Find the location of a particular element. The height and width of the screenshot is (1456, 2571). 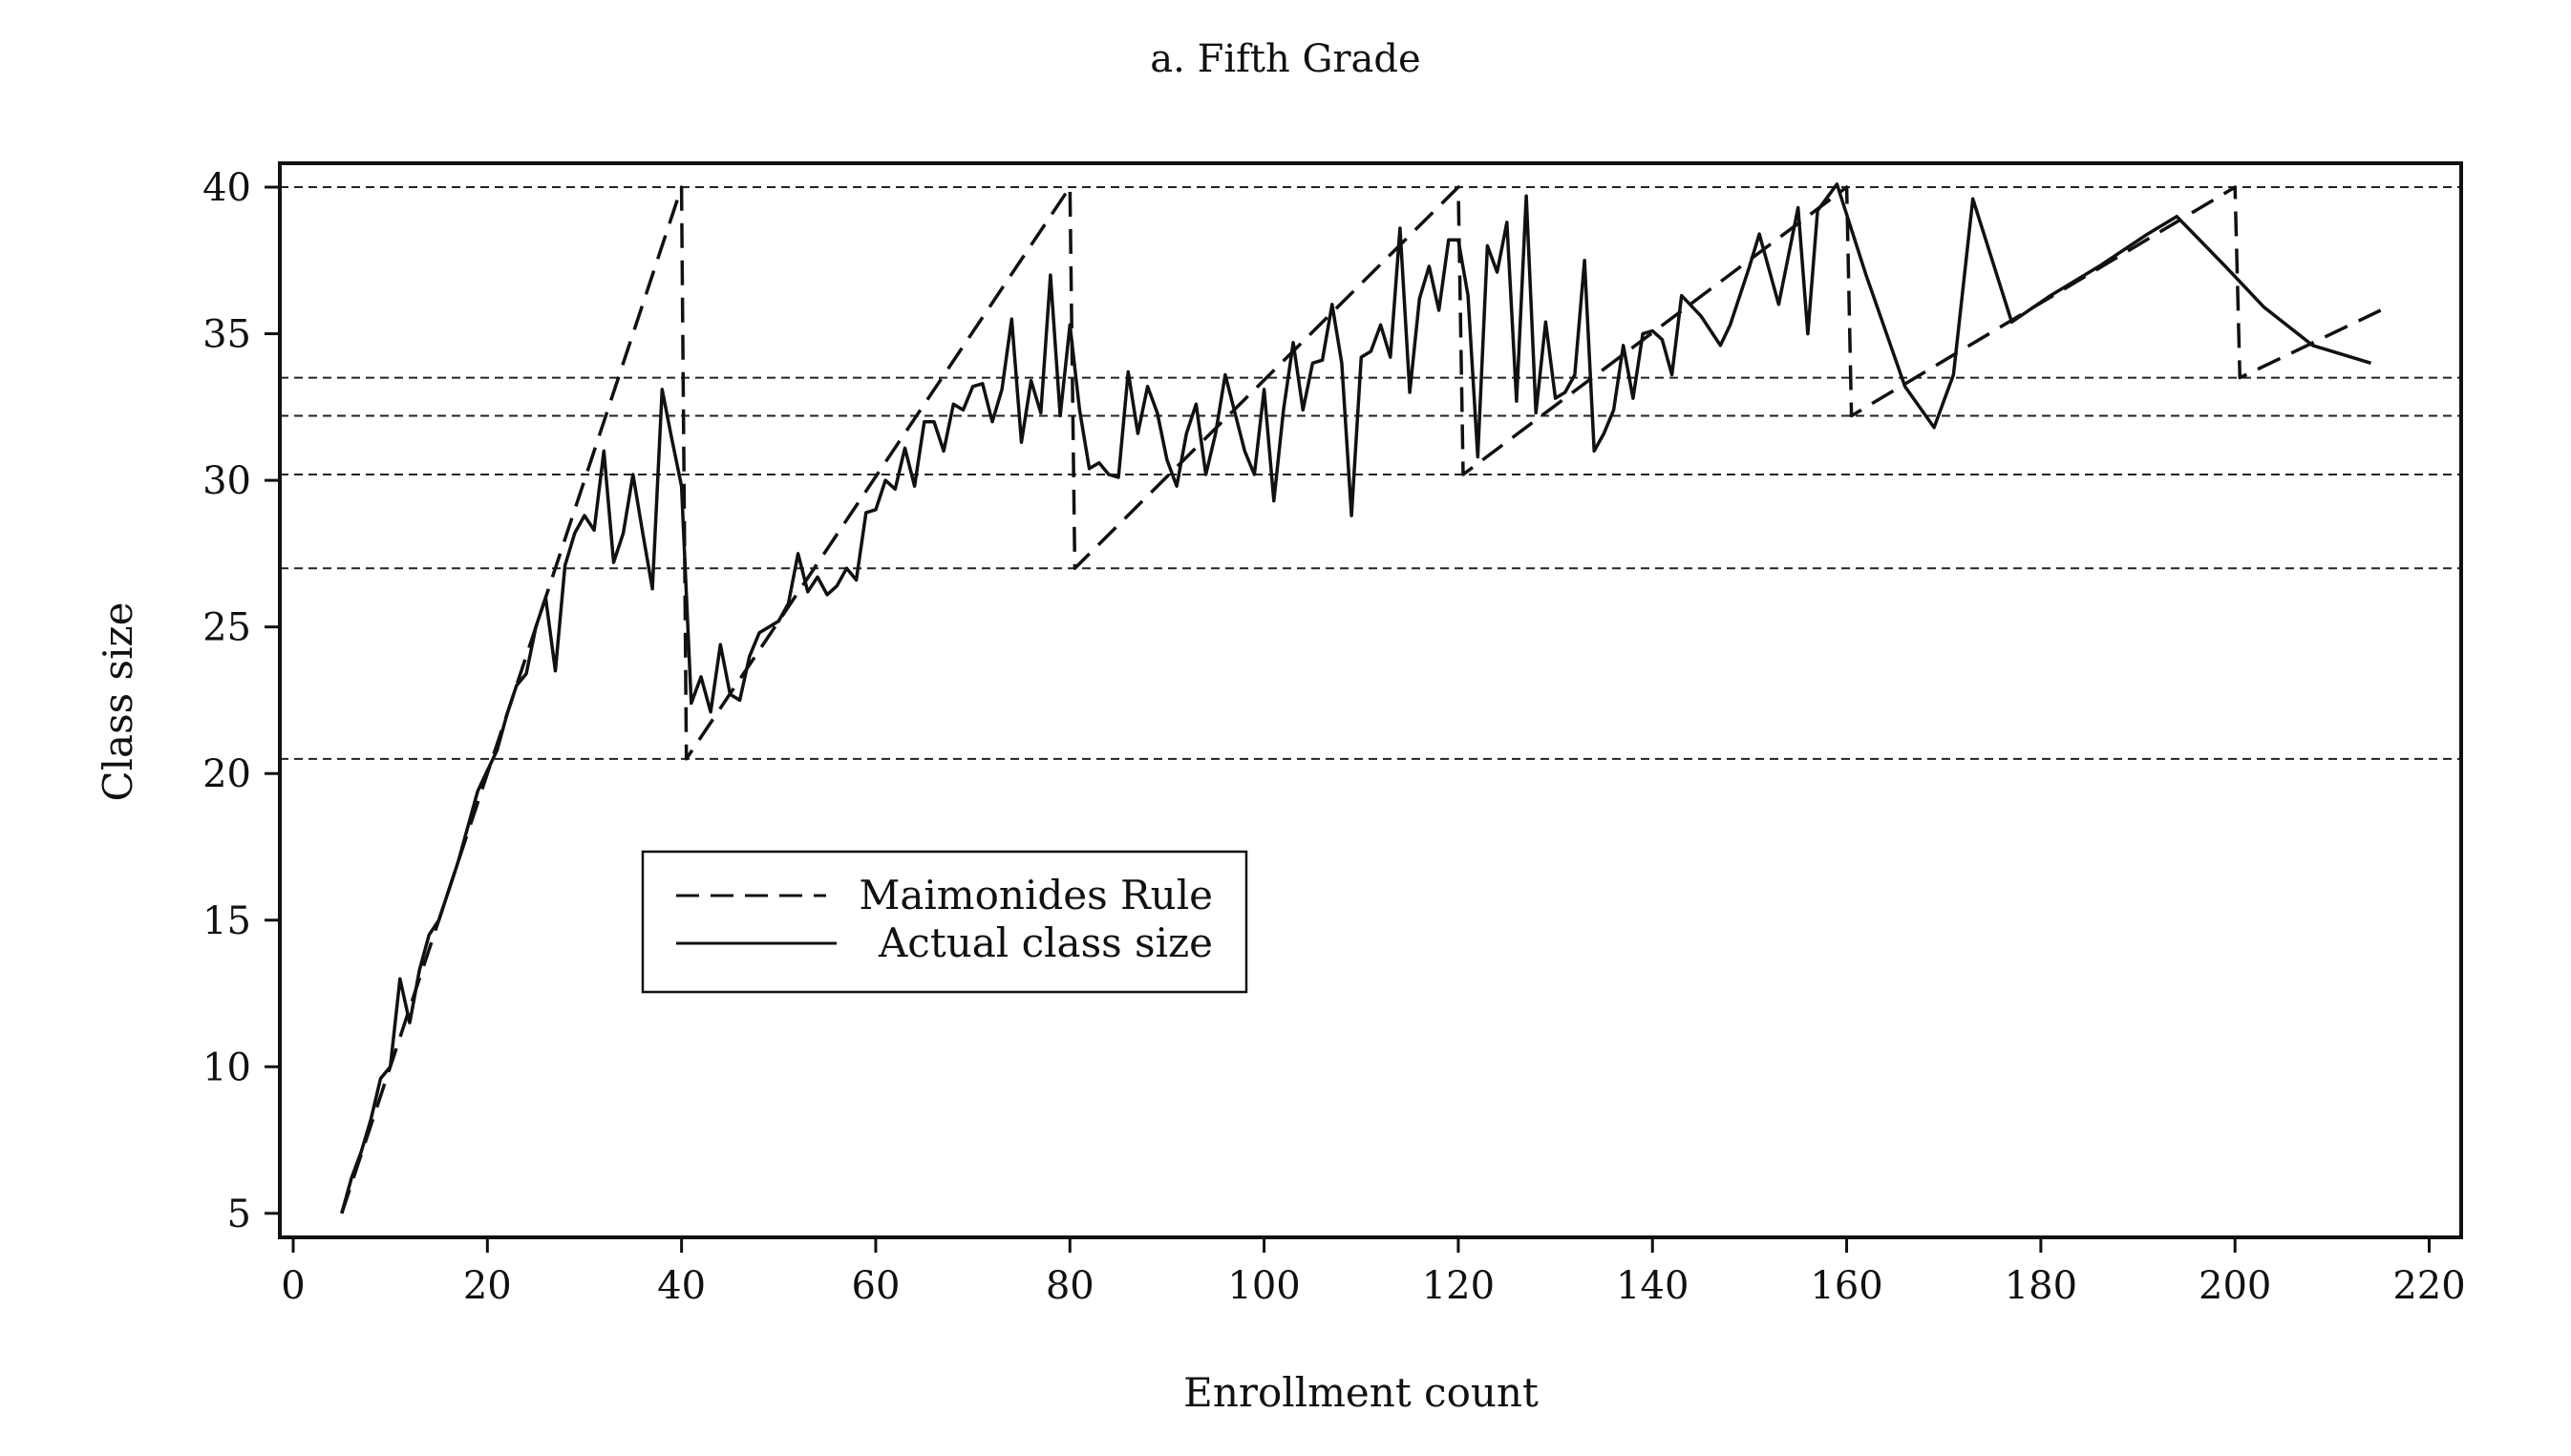

legend: Maimonides Rule Actual class size is located at coordinates (945, 922).